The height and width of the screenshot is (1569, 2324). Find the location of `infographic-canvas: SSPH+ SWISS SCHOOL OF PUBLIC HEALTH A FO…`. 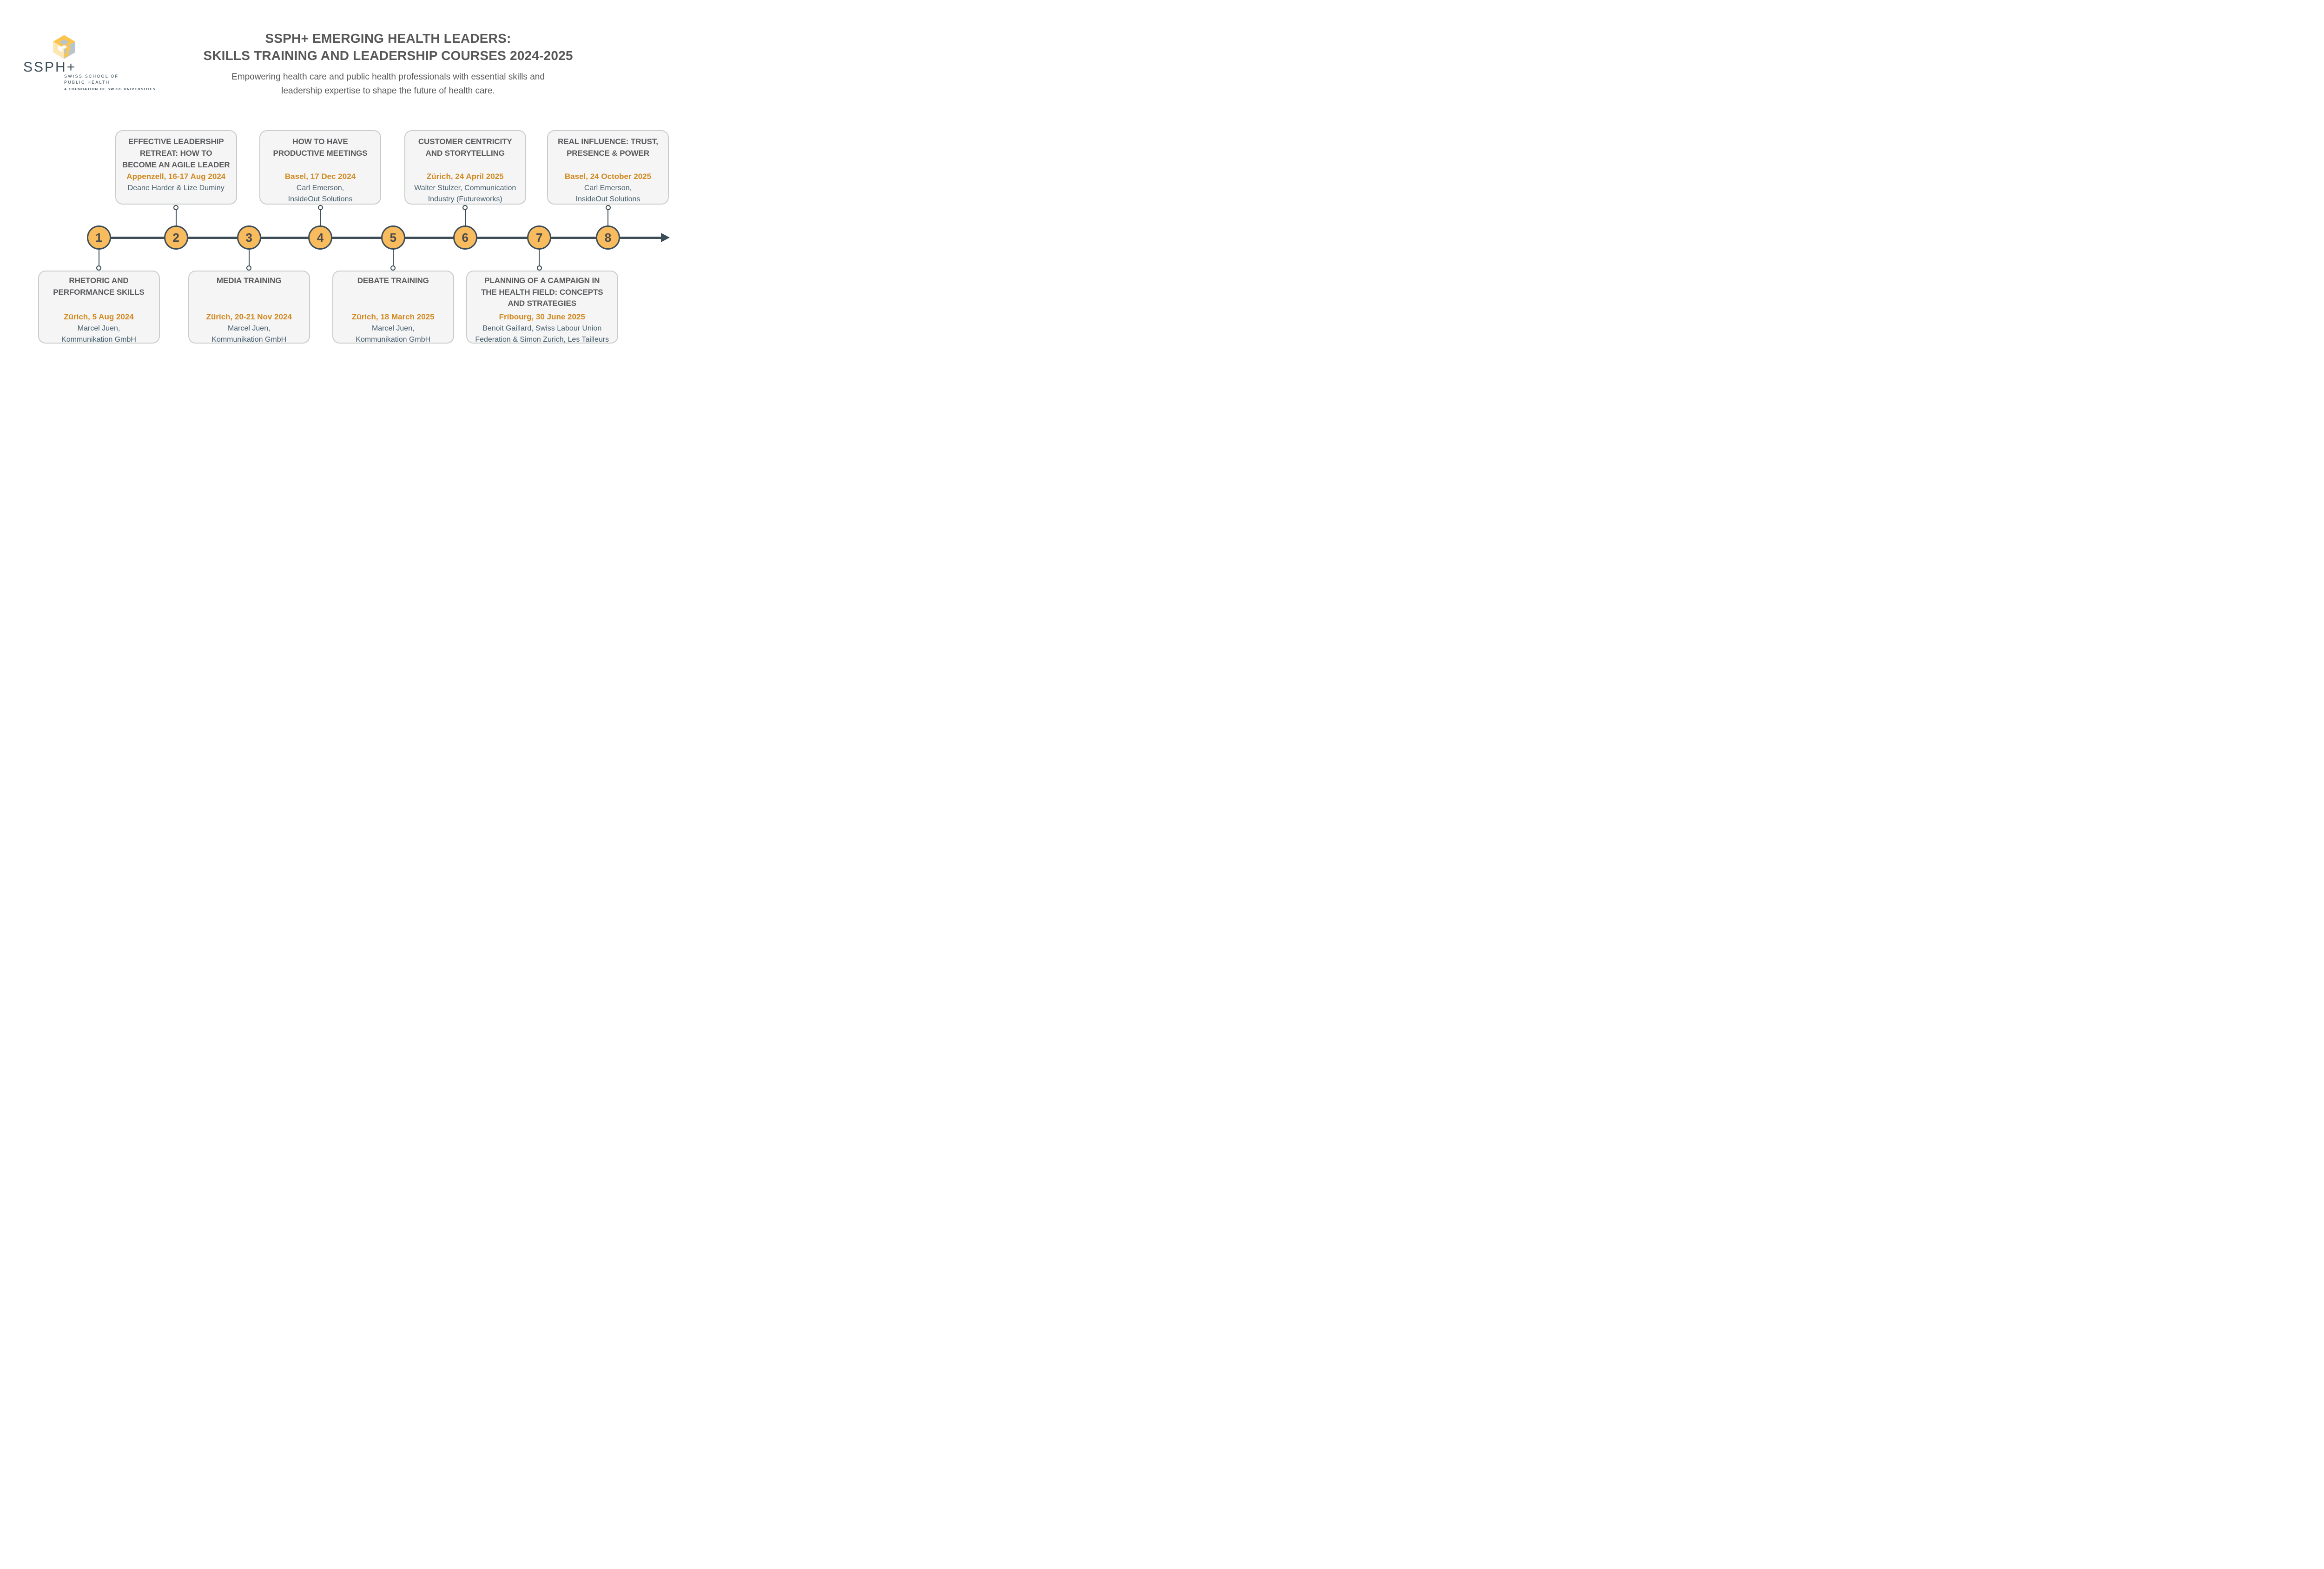

infographic-canvas: SSPH+ SWISS SCHOOL OF PUBLIC HEALTH A FO… is located at coordinates (348, 196).